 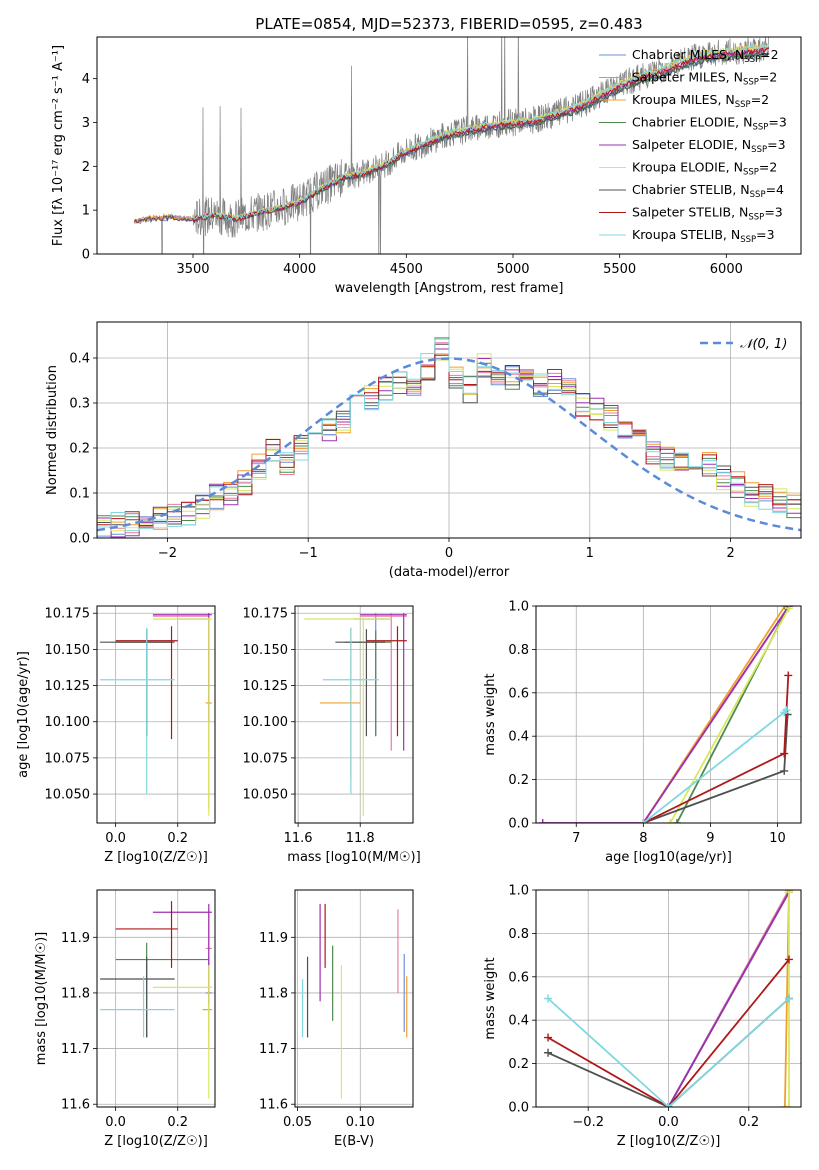 What do you see at coordinates (730, 553) in the screenshot?
I see `x-tick-label: 2` at bounding box center [730, 553].